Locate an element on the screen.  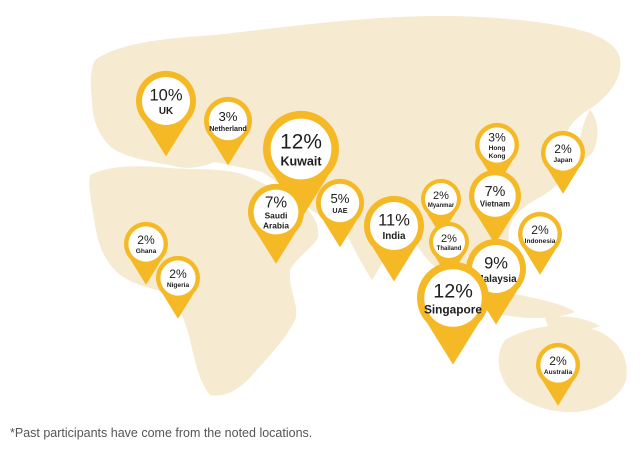
pin-country-name: Nigeria is located at coordinates (178, 285).